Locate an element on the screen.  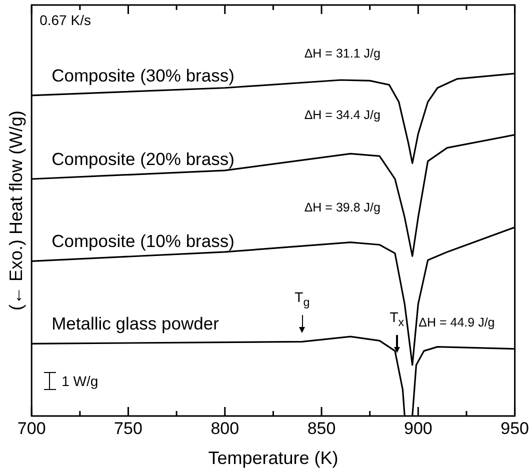
annotation: ΔH = 44.9 J/g is located at coordinates (456, 323).